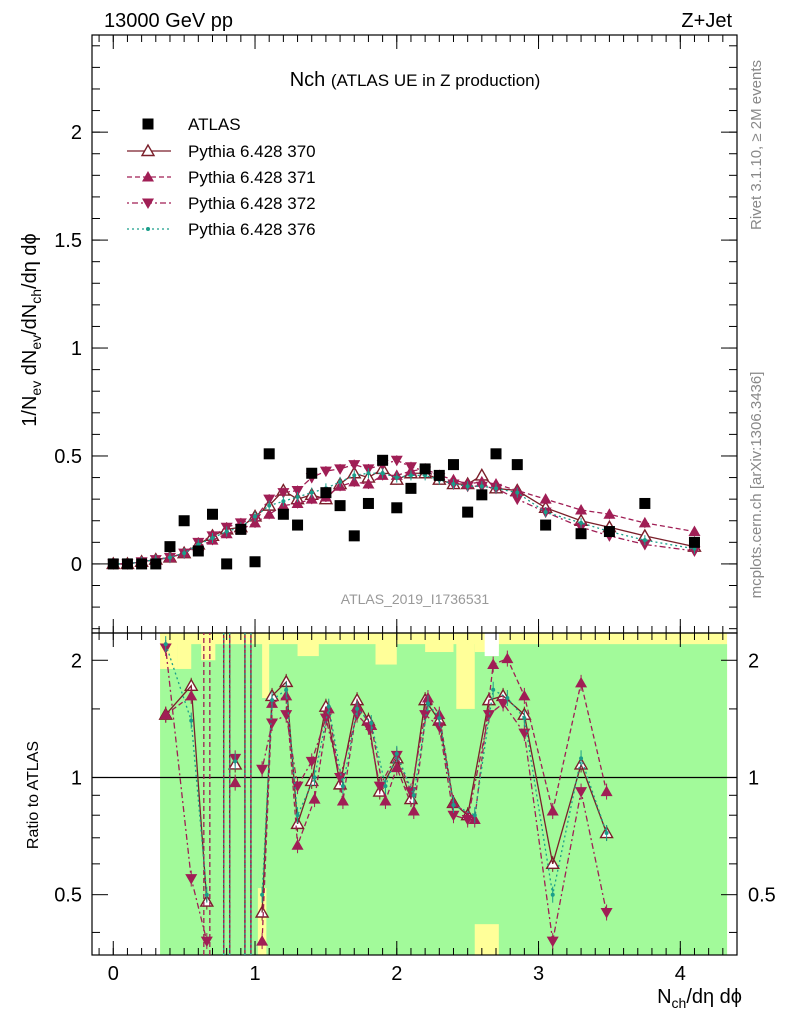 The height and width of the screenshot is (1024, 786). Describe the element at coordinates (68, 896) in the screenshot. I see `ratio-y-tick-label: 0.5` at that location.